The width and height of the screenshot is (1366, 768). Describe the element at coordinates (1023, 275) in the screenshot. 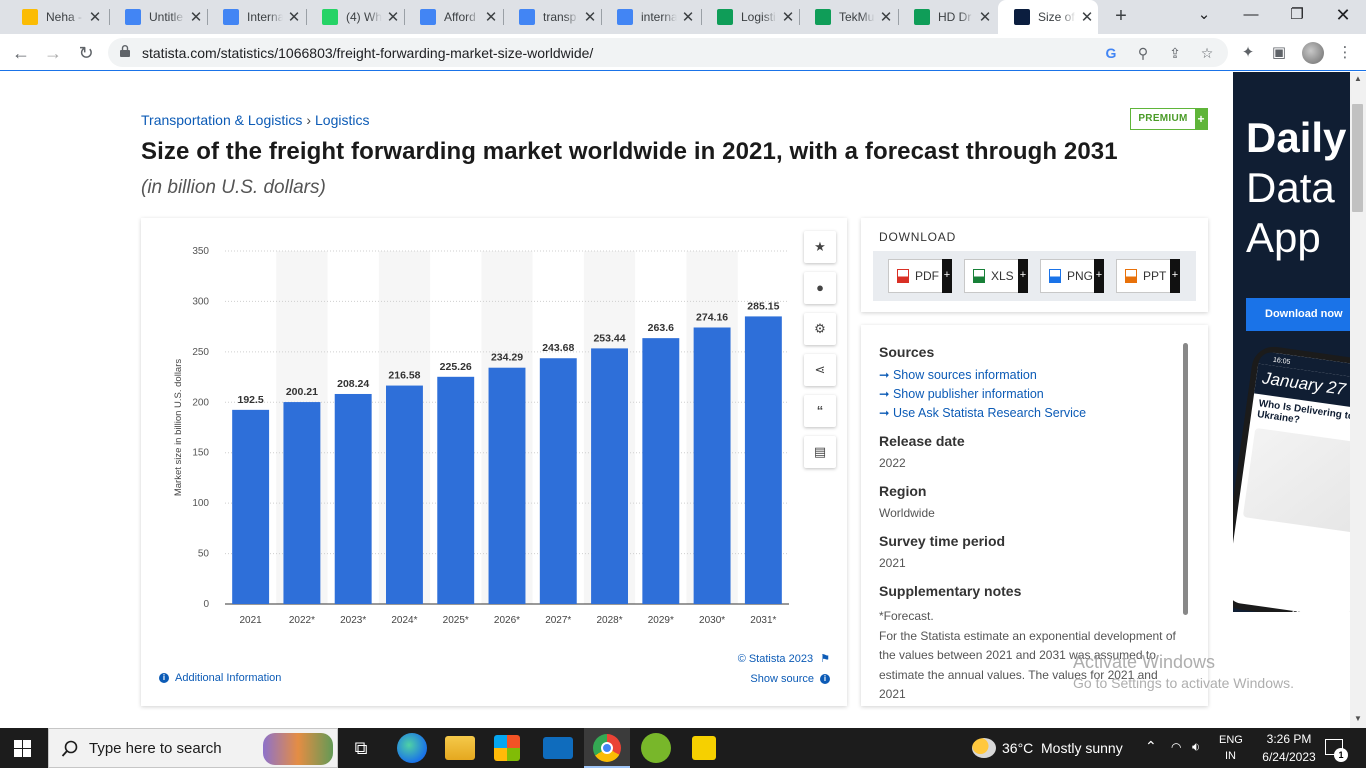

I see `plus-icon: +` at that location.